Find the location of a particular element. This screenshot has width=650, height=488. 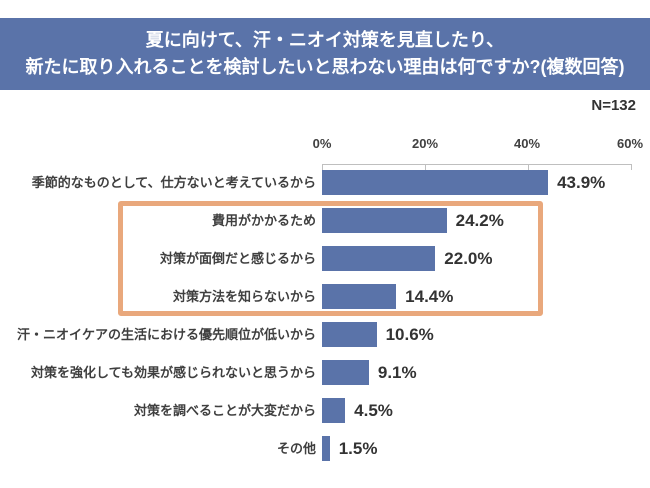

value-label: 9.1% is located at coordinates (397, 372).